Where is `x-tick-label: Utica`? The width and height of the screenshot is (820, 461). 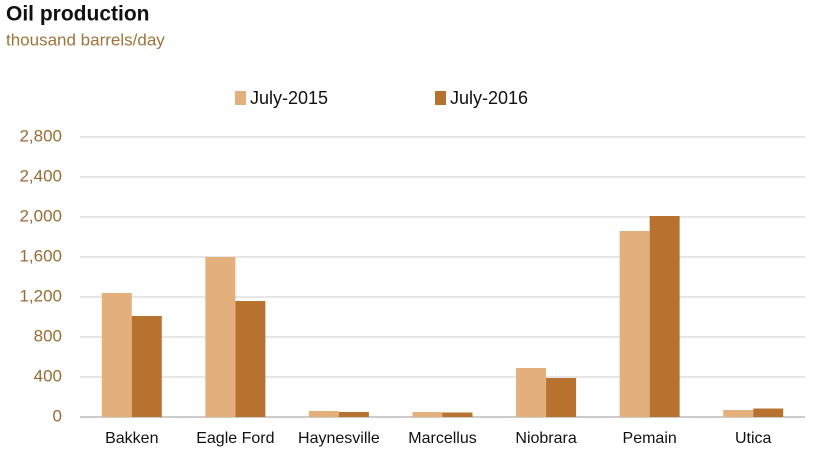 x-tick-label: Utica is located at coordinates (753, 438).